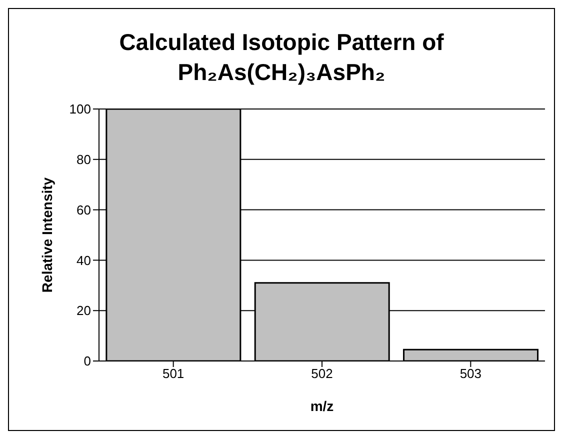 This screenshot has width=561, height=437. What do you see at coordinates (173, 374) in the screenshot?
I see `x-tick-label: 501` at bounding box center [173, 374].